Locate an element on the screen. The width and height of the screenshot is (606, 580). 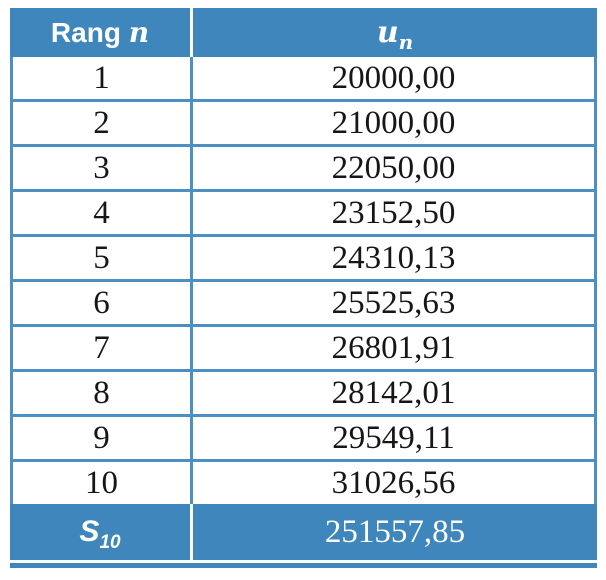
sum-value: 251557,85 is located at coordinates (395, 531).